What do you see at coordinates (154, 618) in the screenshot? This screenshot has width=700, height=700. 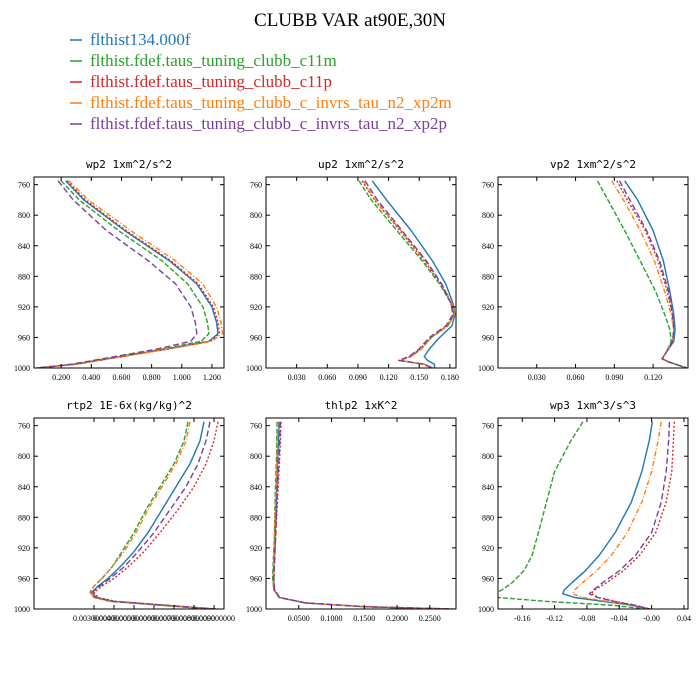 I see `x-tick-label: 0.006000000` at bounding box center [154, 618].